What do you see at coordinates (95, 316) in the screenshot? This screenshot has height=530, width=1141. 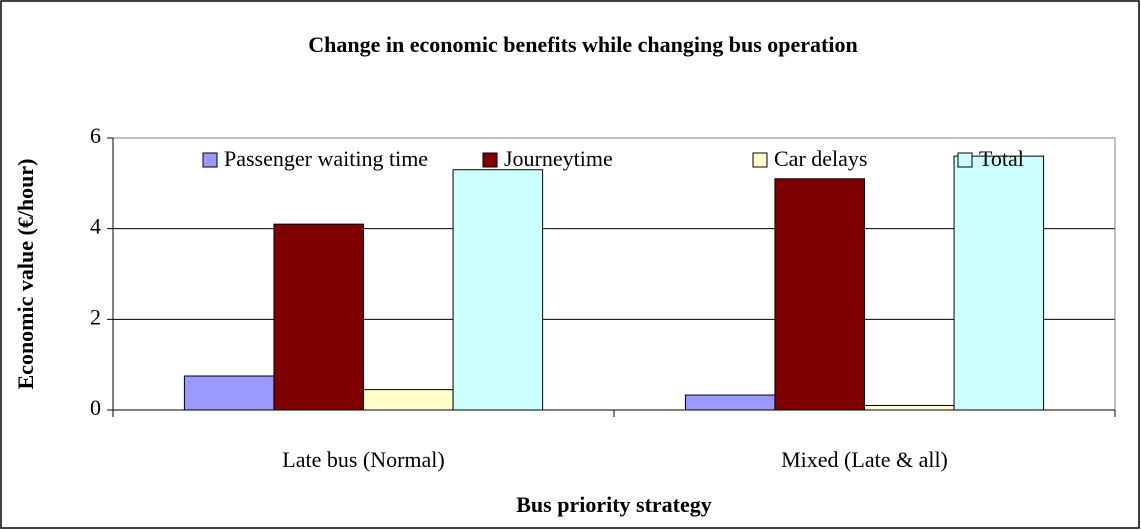 I see `y-tick-label: 2` at bounding box center [95, 316].